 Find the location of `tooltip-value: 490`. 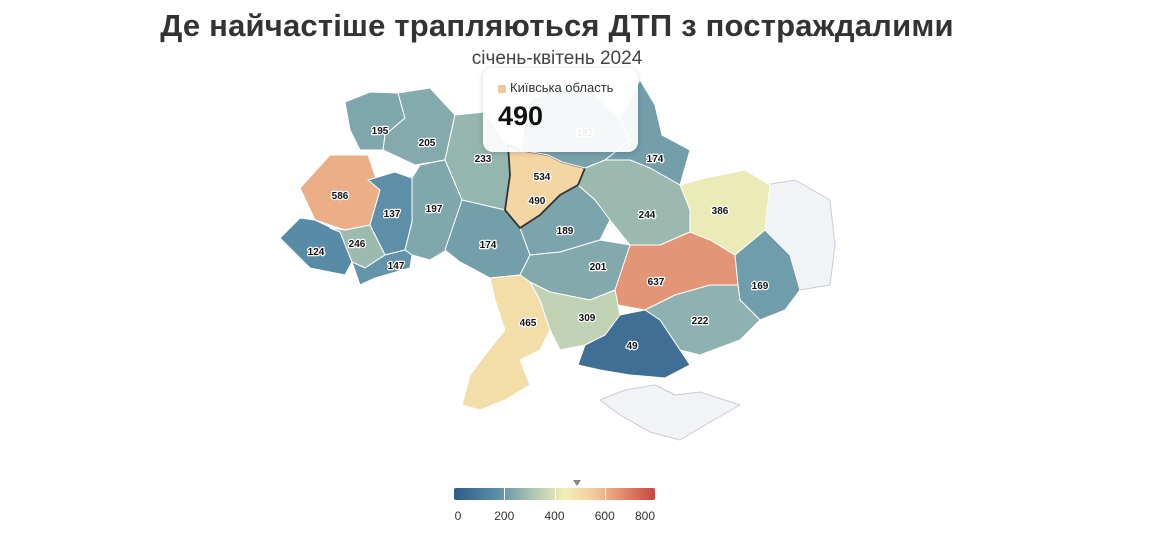

tooltip-value: 490 is located at coordinates (521, 116).